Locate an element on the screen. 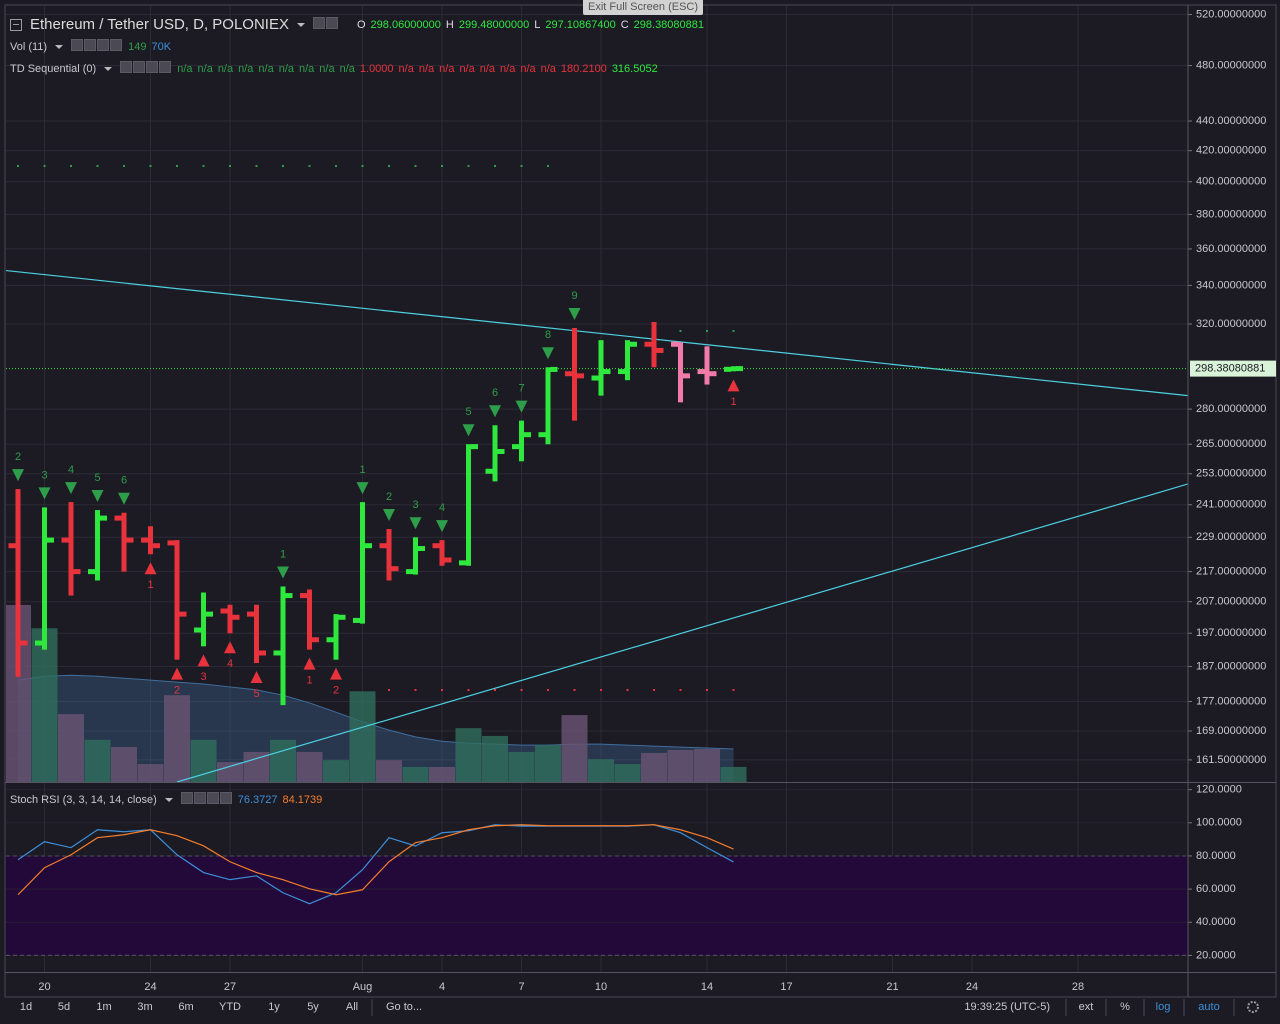 This screenshot has width=1280, height=1024. collapse-button is located at coordinates (16, 24).